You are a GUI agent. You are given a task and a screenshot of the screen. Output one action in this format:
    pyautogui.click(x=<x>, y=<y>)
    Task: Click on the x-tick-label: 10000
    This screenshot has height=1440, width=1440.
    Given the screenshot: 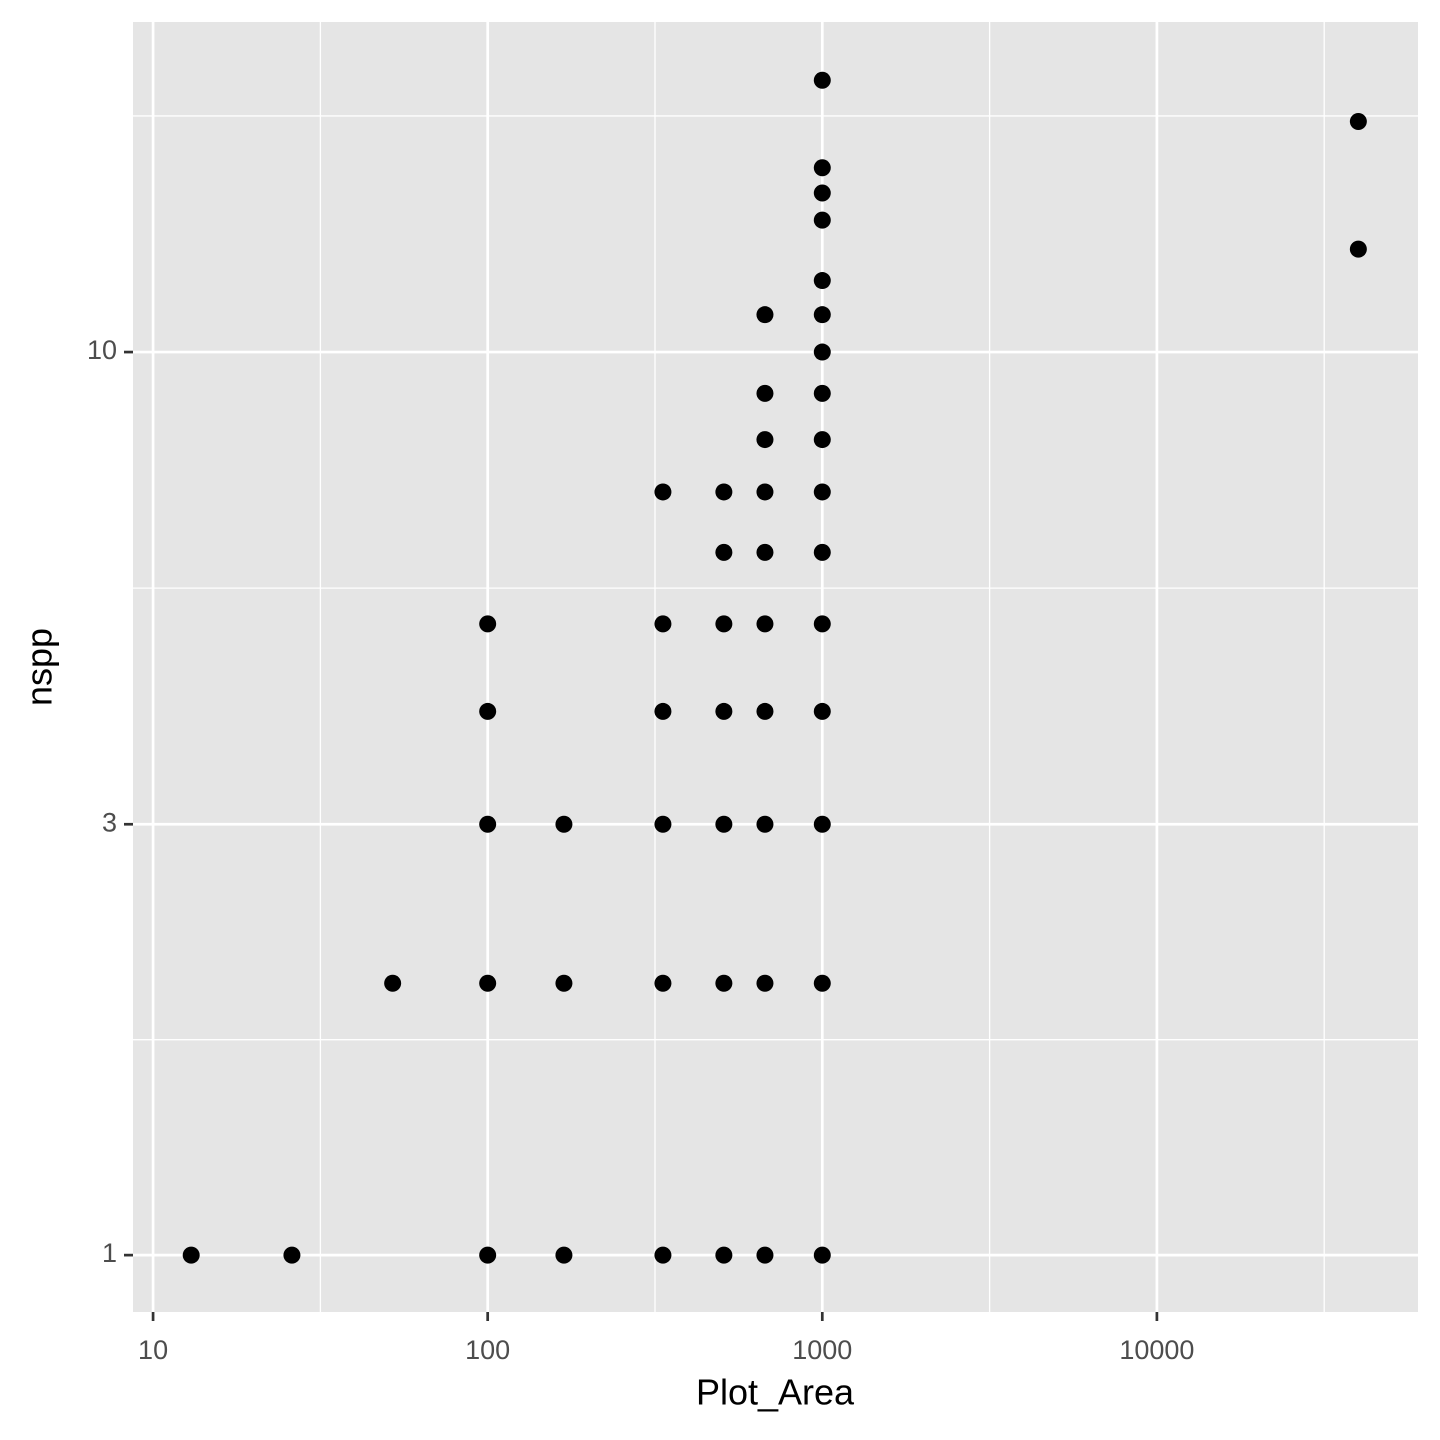 What is the action you would take?
    pyautogui.click(x=1156, y=1350)
    